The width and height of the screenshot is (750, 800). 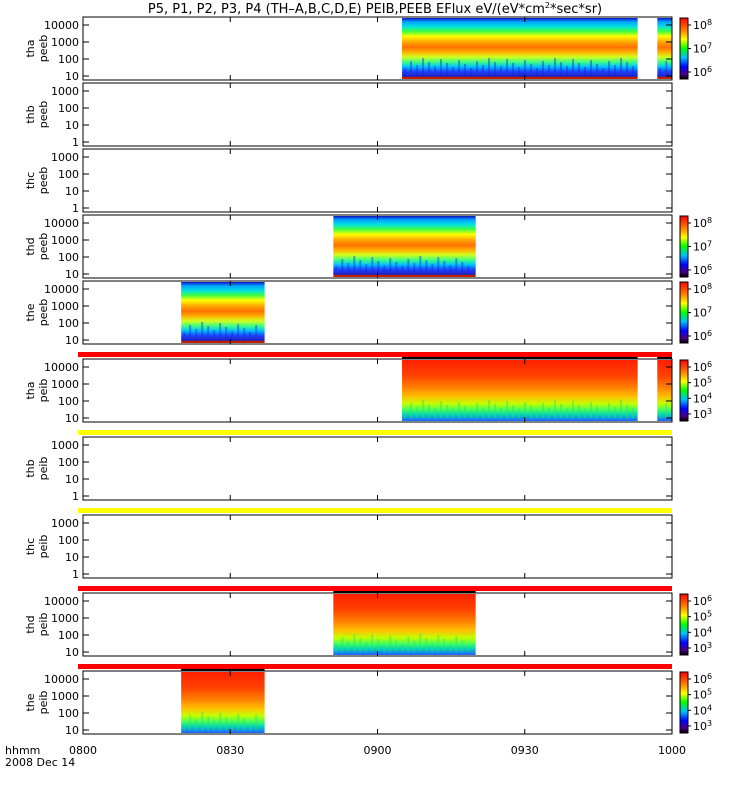 What do you see at coordinates (30, 48) in the screenshot?
I see `y-axis-probe-label: tha` at bounding box center [30, 48].